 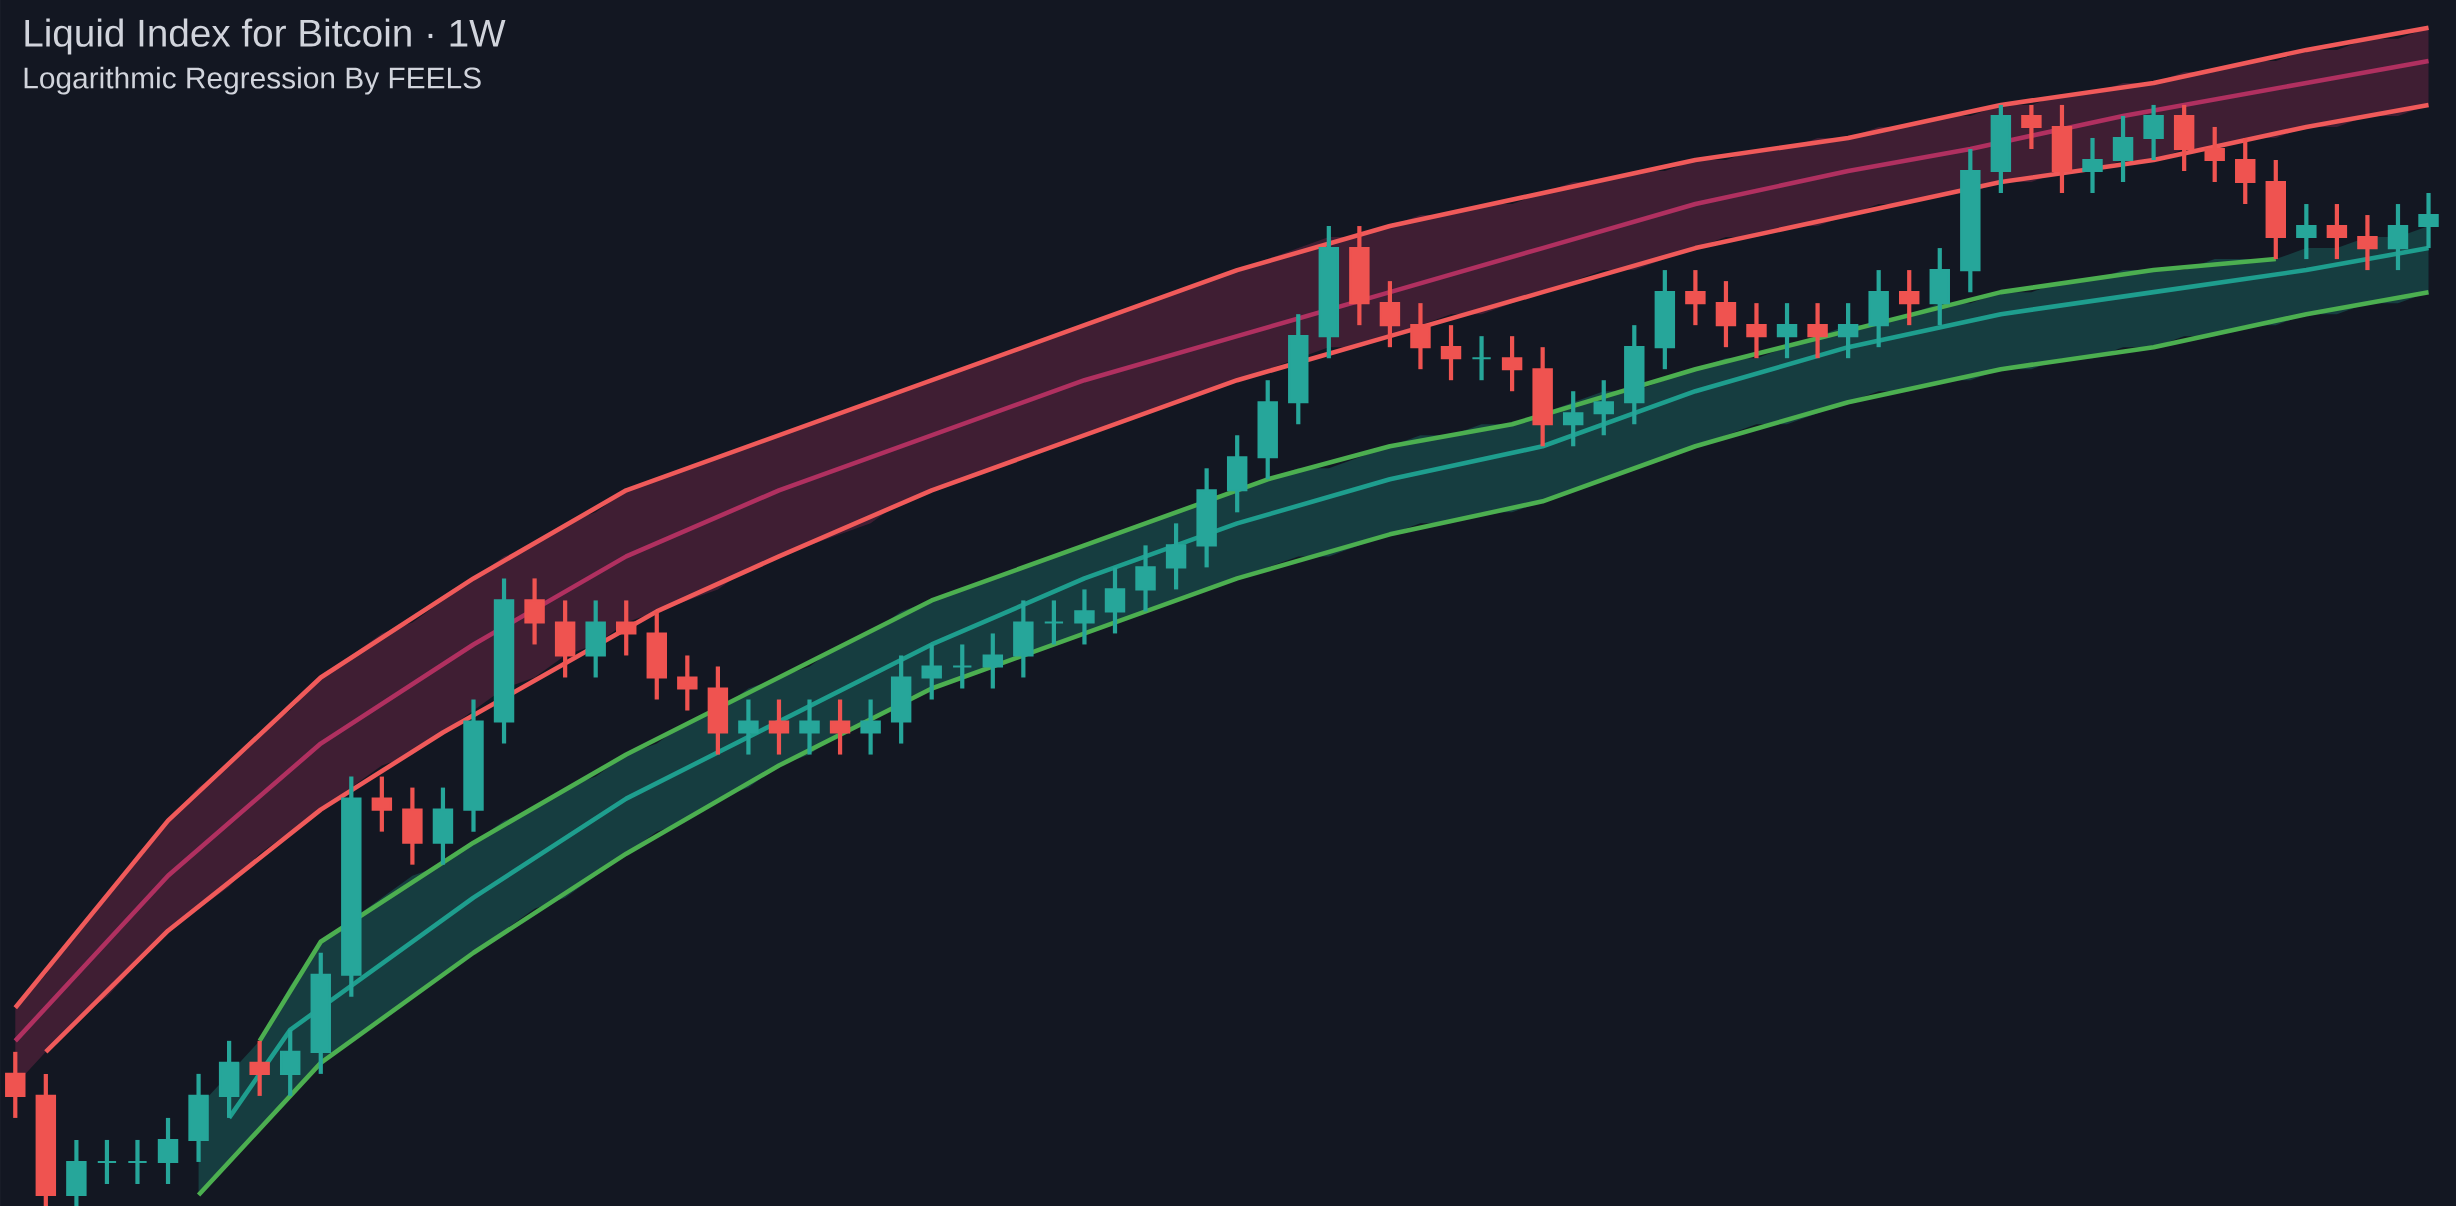 What do you see at coordinates (252, 80) in the screenshot?
I see `chart-subtitle: Logarithmic Regression By FEELS` at bounding box center [252, 80].